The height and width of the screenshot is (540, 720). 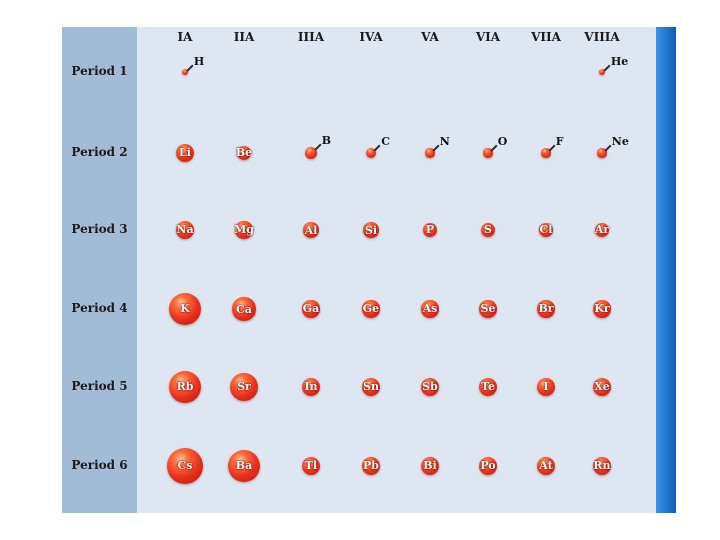 I want to click on group-label: VIA, so click(x=488, y=37).